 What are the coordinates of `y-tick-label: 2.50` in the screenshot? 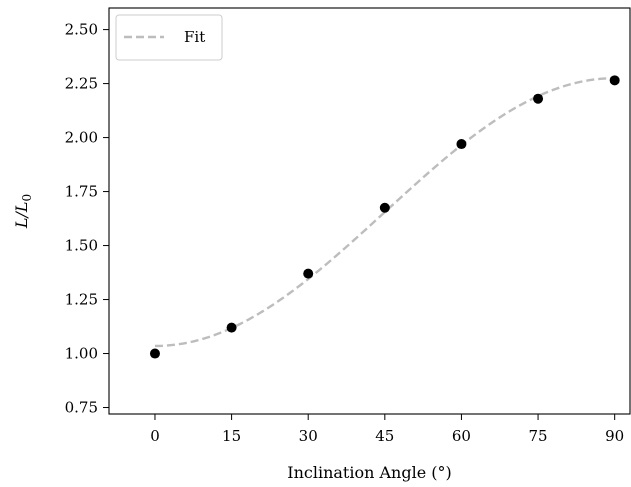 It's located at (81, 30).